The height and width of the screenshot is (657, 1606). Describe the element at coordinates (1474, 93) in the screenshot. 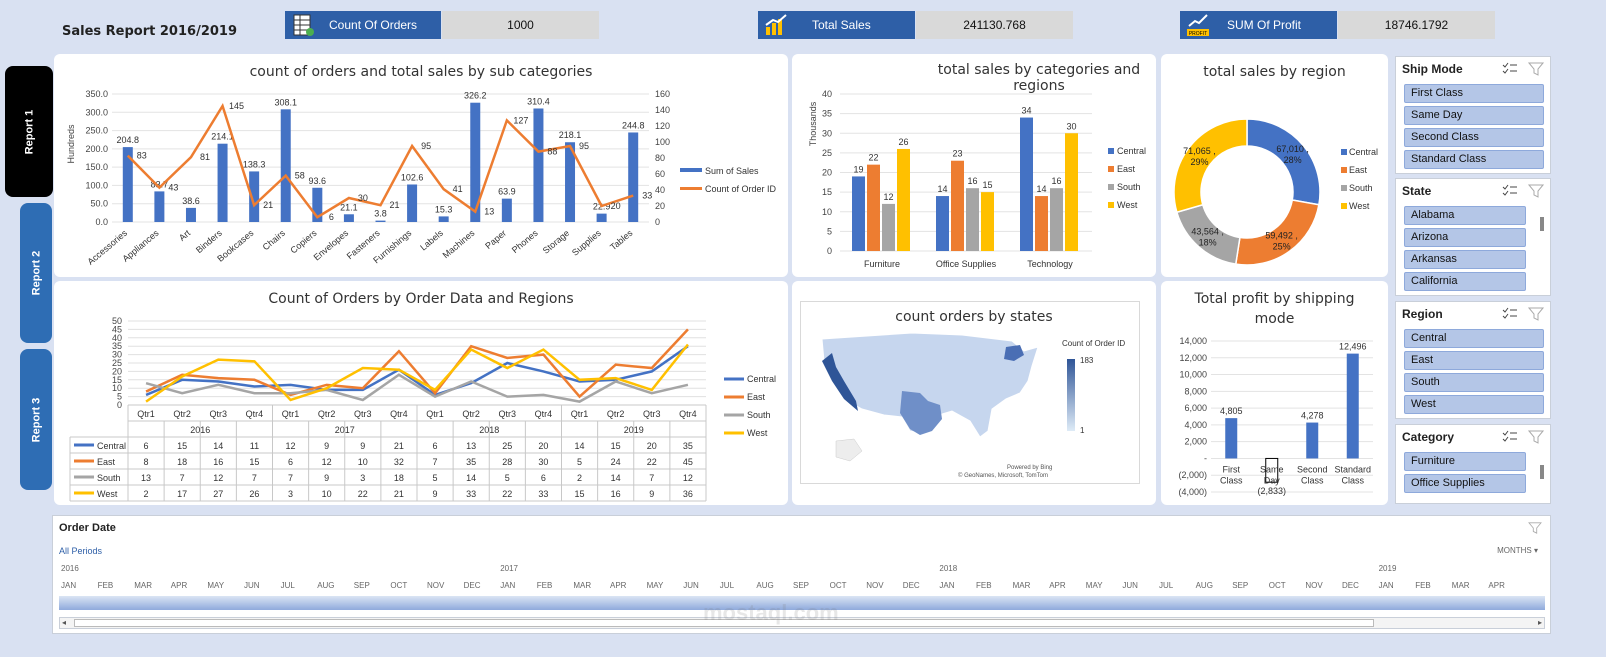

I see `slicer-item-first-class: First Class` at that location.